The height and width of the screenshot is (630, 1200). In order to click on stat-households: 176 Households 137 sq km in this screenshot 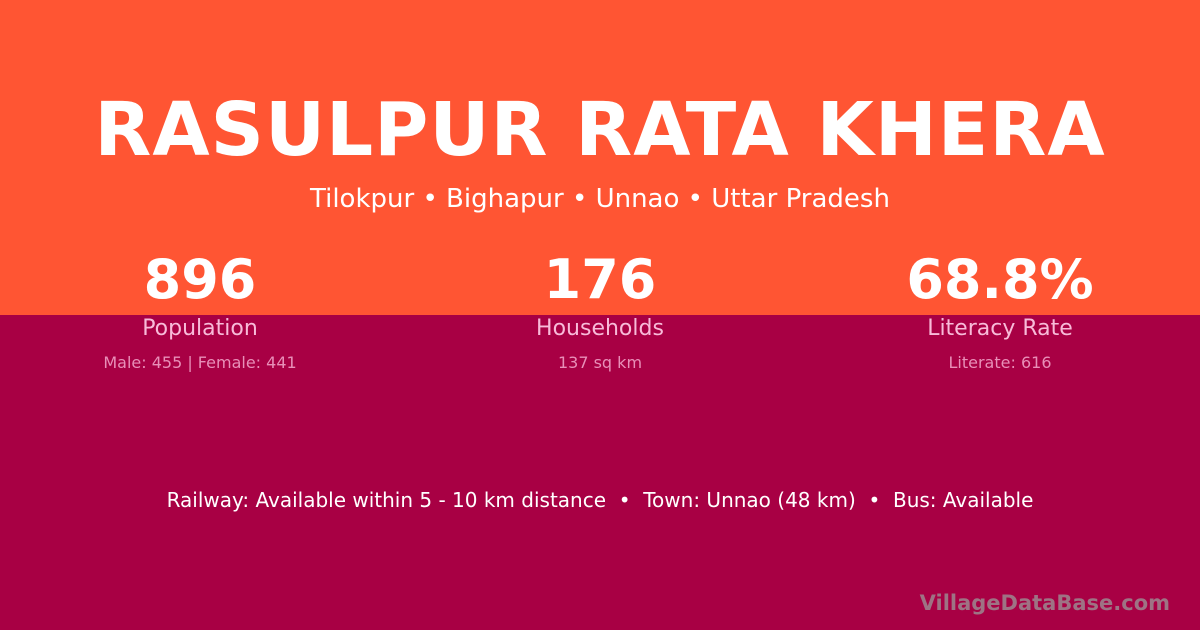, I will do `click(600, 311)`.